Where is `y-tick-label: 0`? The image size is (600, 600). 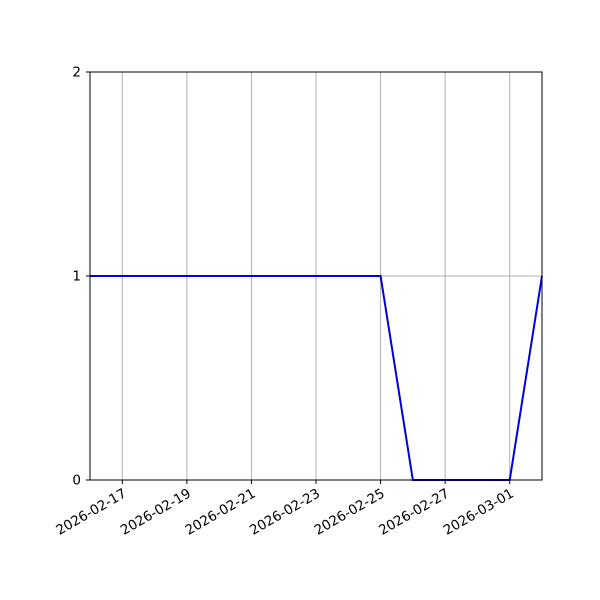 y-tick-label: 0 is located at coordinates (76, 481).